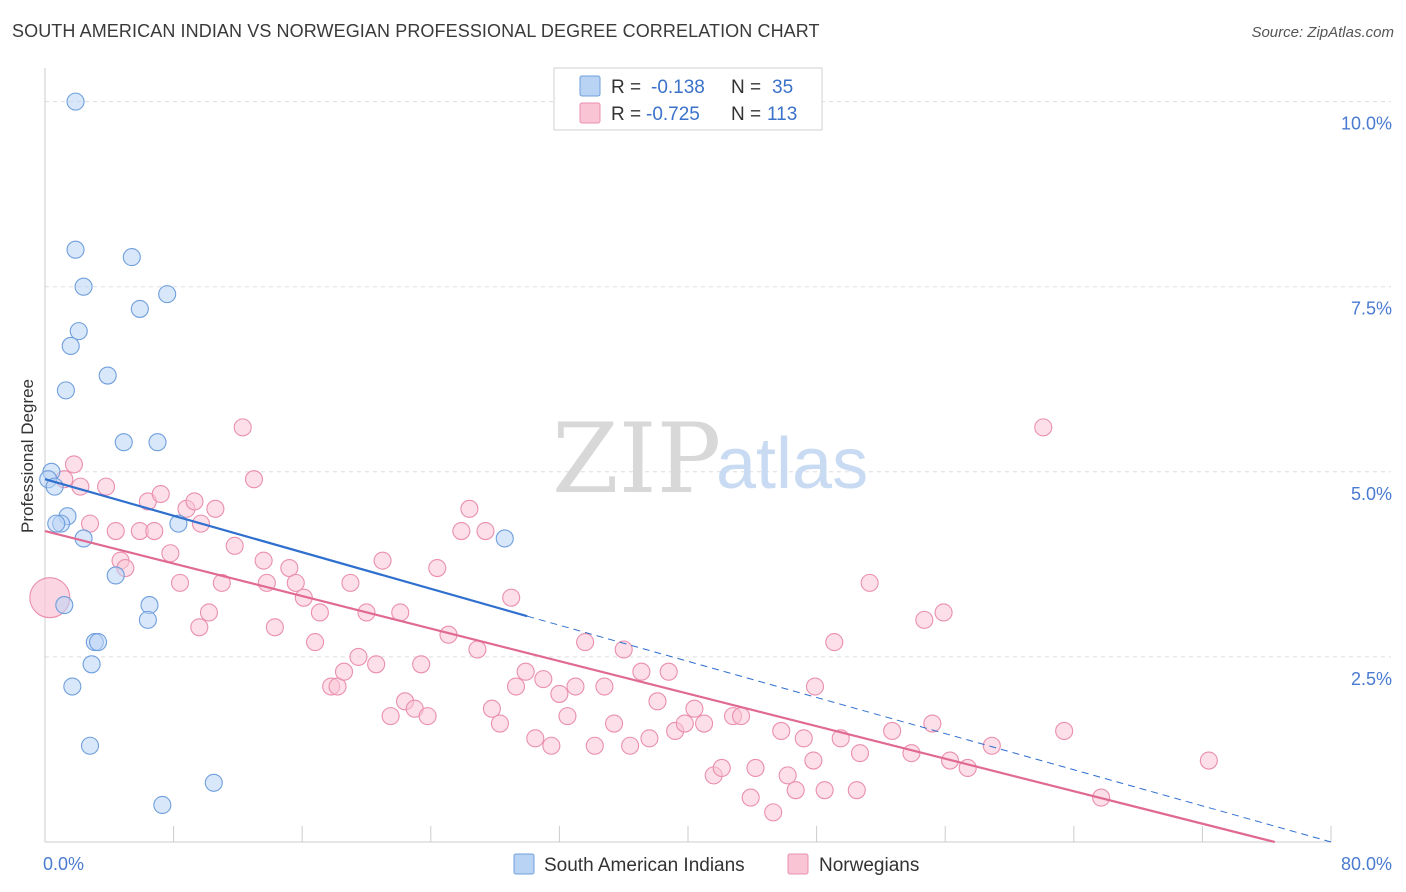 The image size is (1406, 892). I want to click on y-tick-labels: 2.5% 5.0% 7.5% 10.0%, so click(1366, 401).